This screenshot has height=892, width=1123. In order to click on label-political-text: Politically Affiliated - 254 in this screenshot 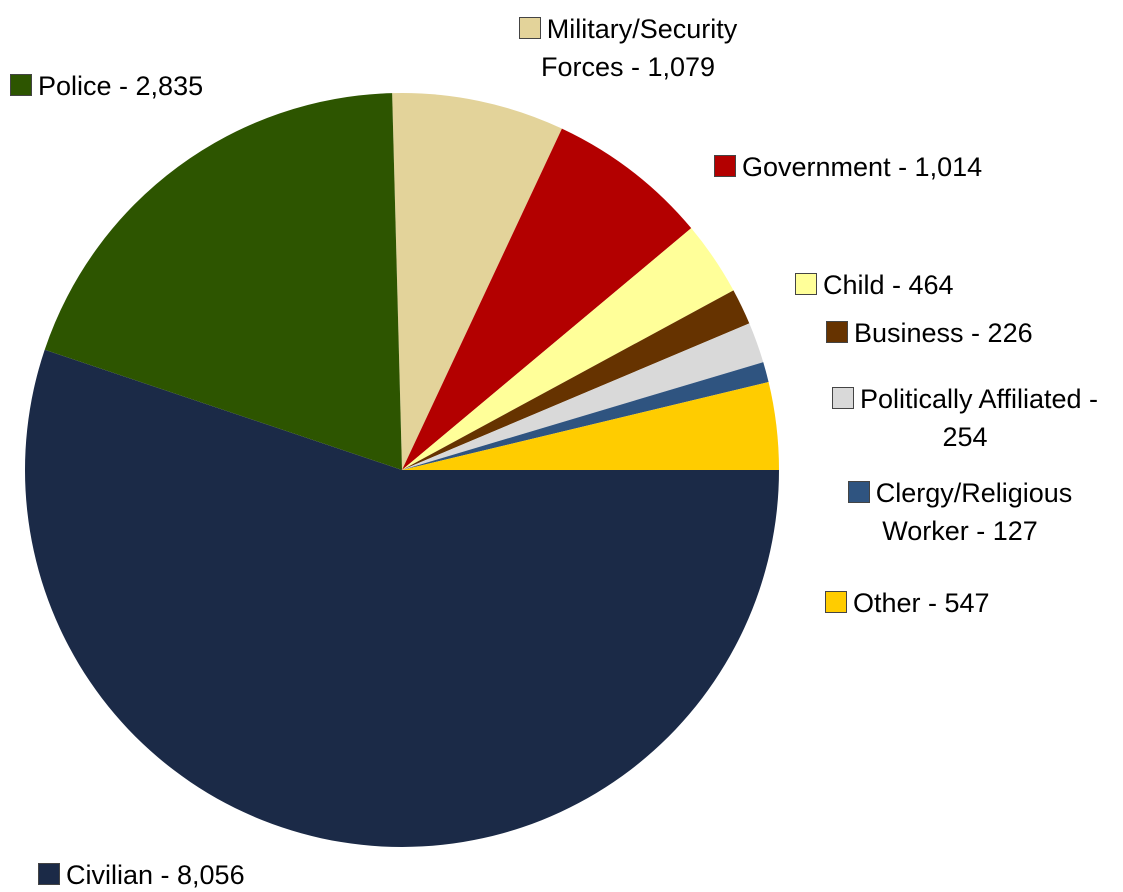, I will do `click(979, 418)`.